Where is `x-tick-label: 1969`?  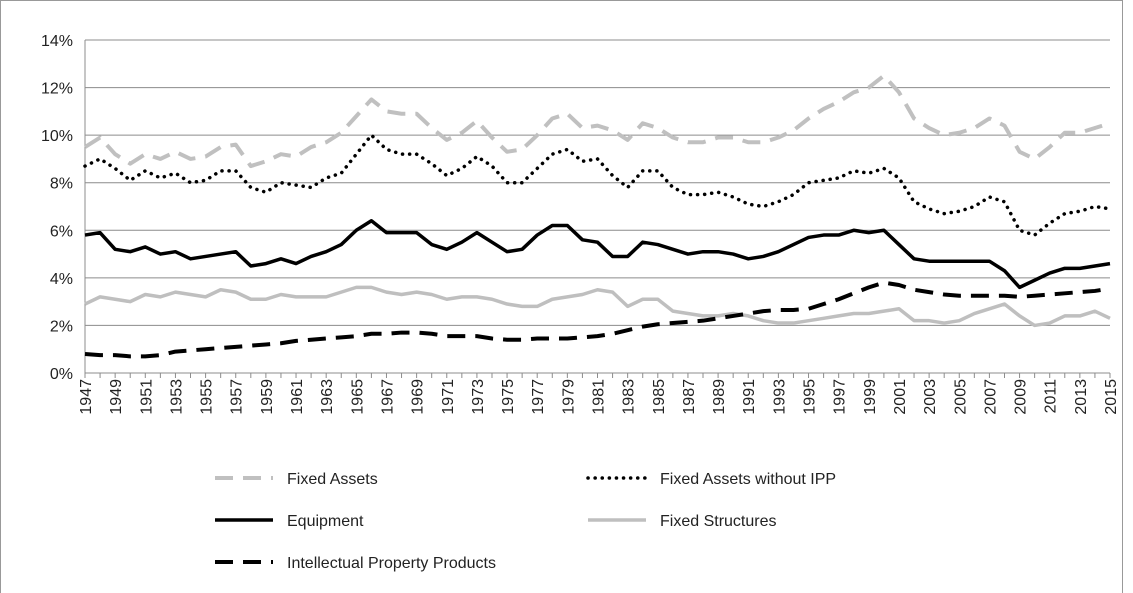 x-tick-label: 1969 is located at coordinates (418, 397).